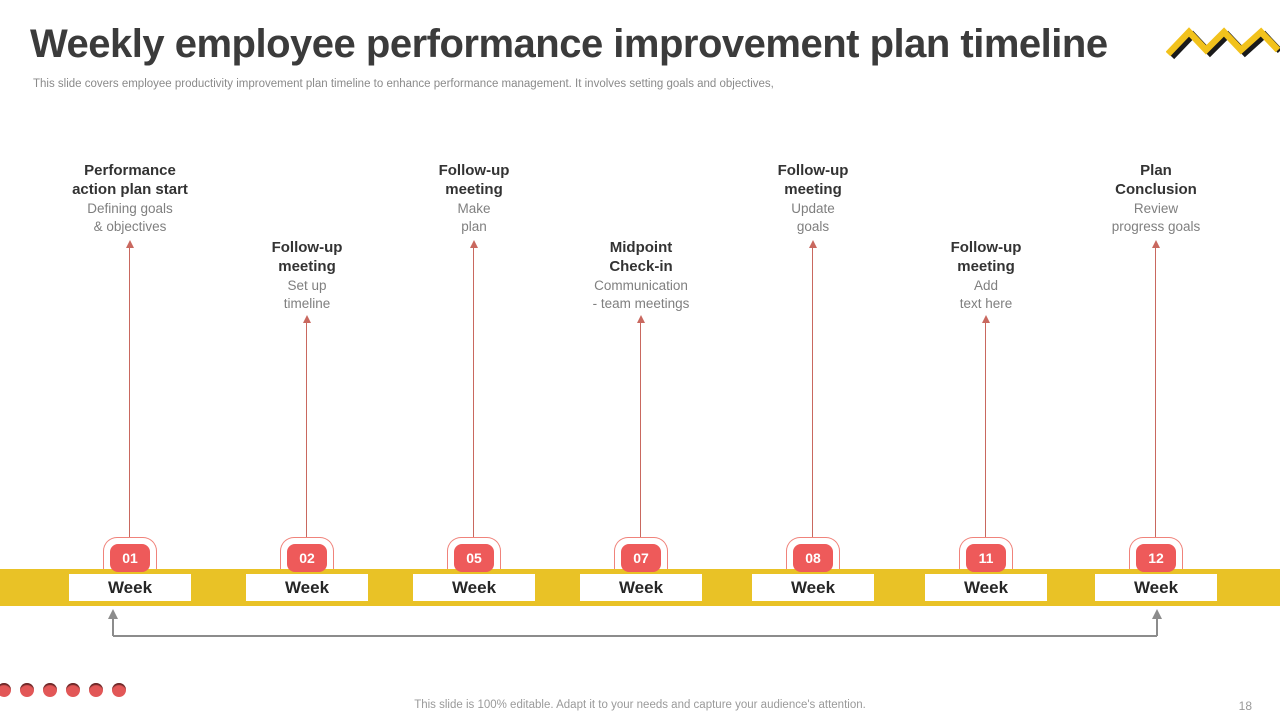  I want to click on week-number-badge: 11, so click(986, 558).